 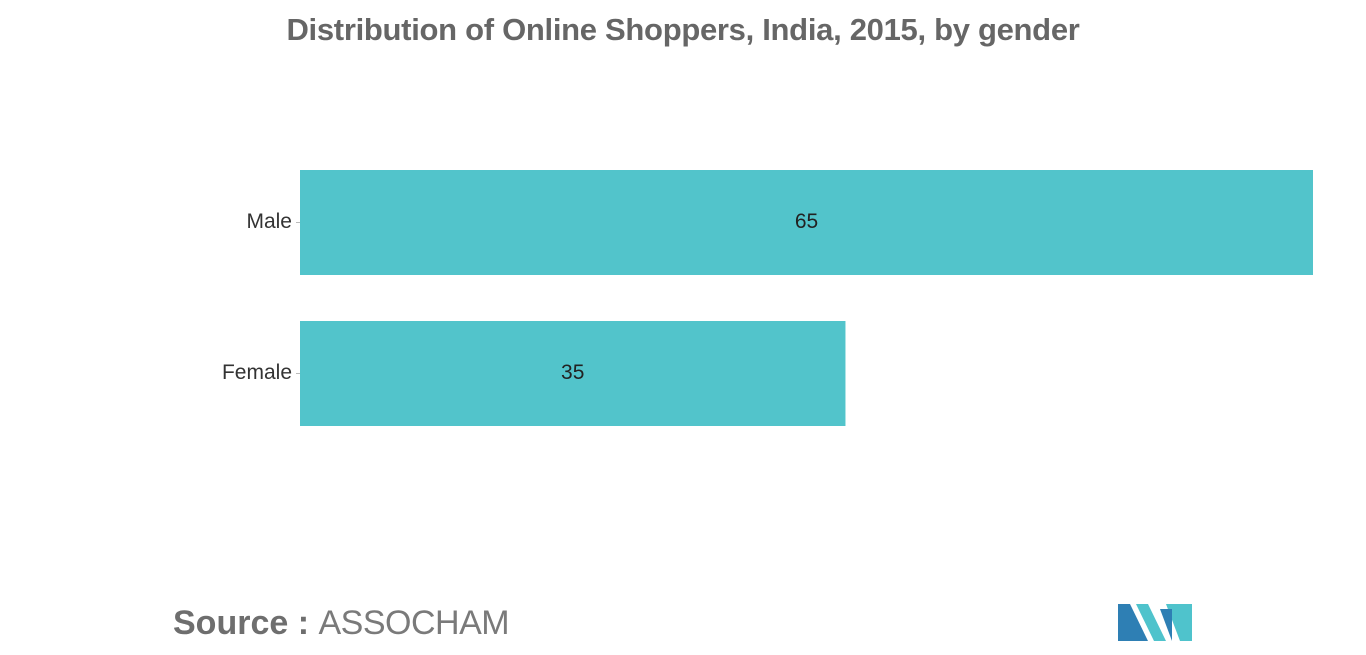 I want to click on source-line: Source : ASSOCHAM, so click(x=341, y=623).